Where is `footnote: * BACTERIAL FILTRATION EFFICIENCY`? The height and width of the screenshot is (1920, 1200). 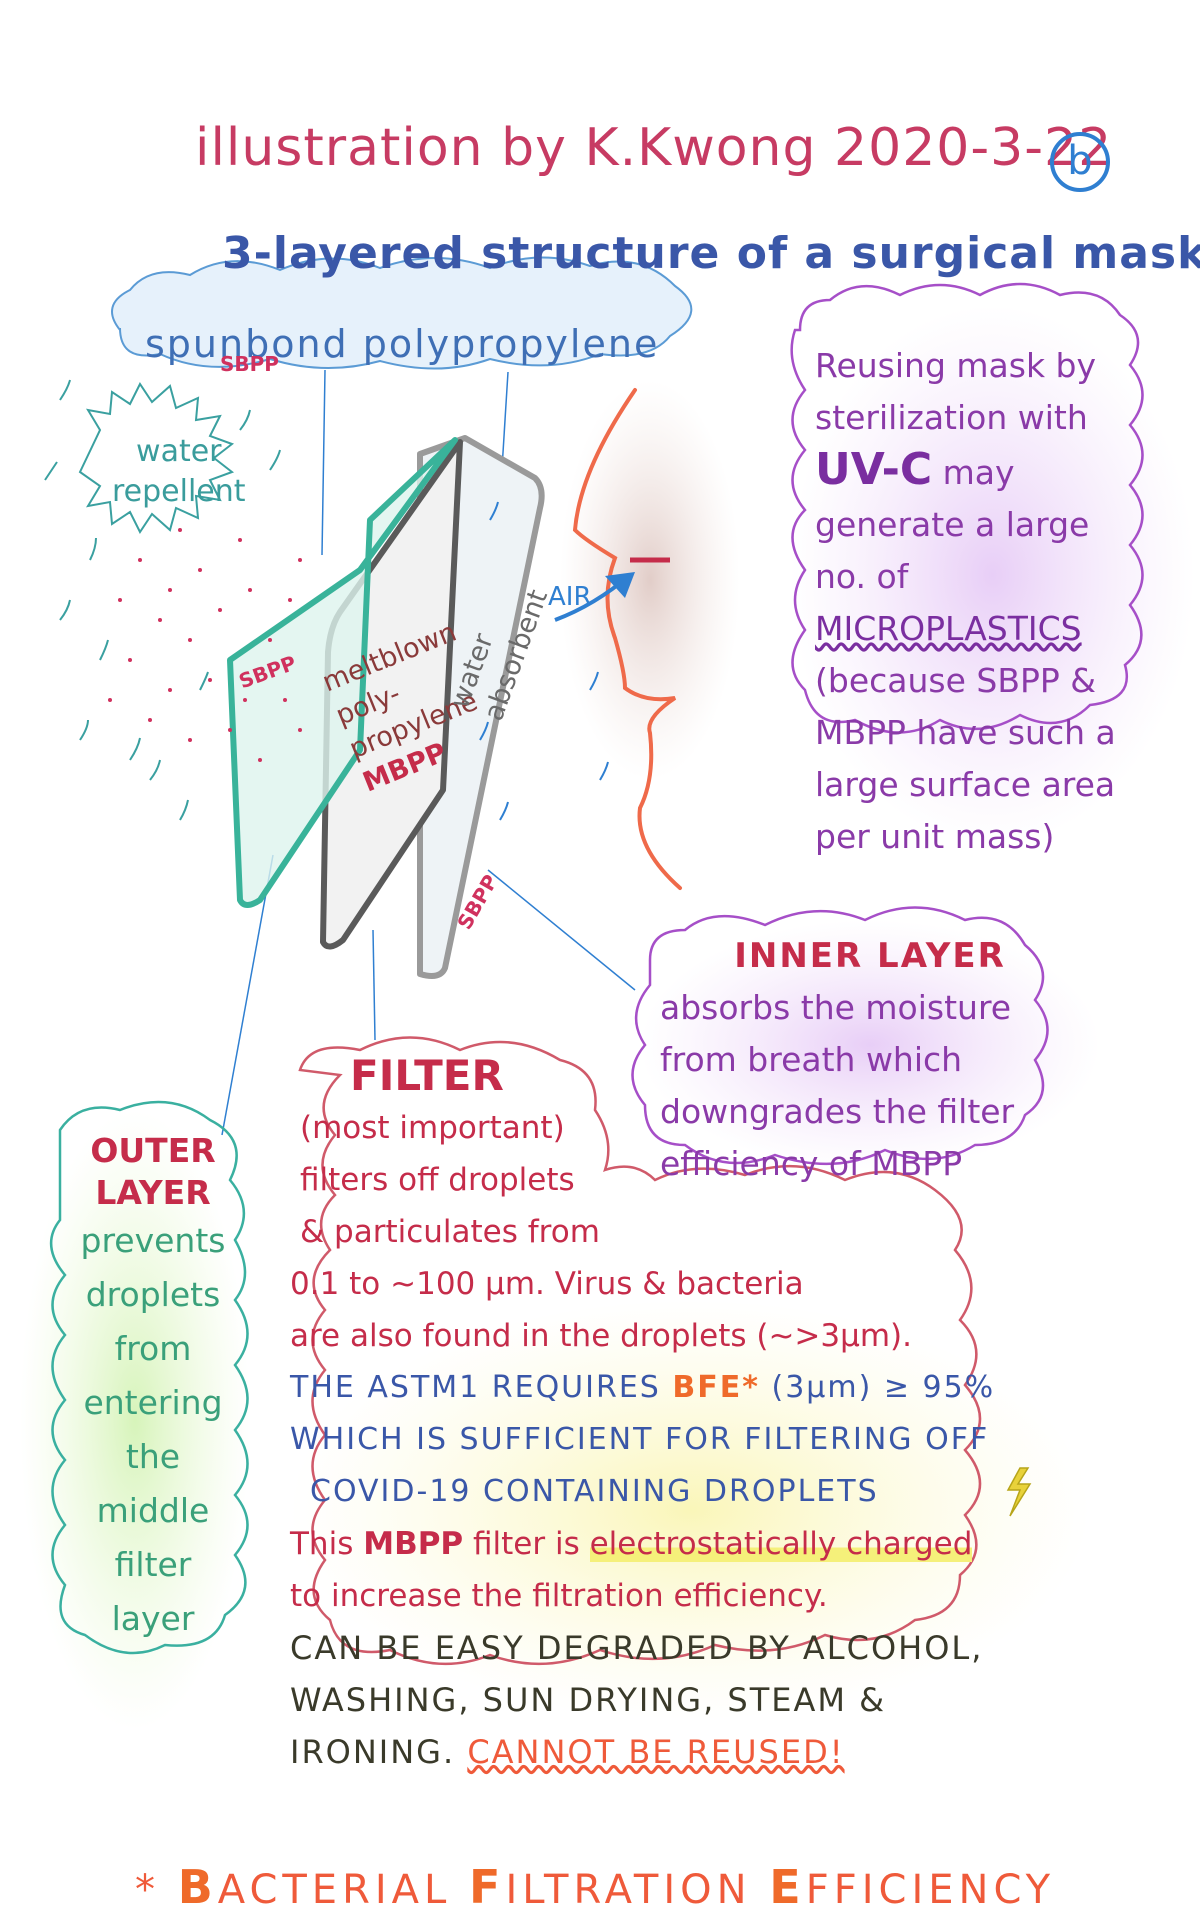 footnote: * BACTERIAL FILTRATION EFFICIENCY is located at coordinates (595, 1887).